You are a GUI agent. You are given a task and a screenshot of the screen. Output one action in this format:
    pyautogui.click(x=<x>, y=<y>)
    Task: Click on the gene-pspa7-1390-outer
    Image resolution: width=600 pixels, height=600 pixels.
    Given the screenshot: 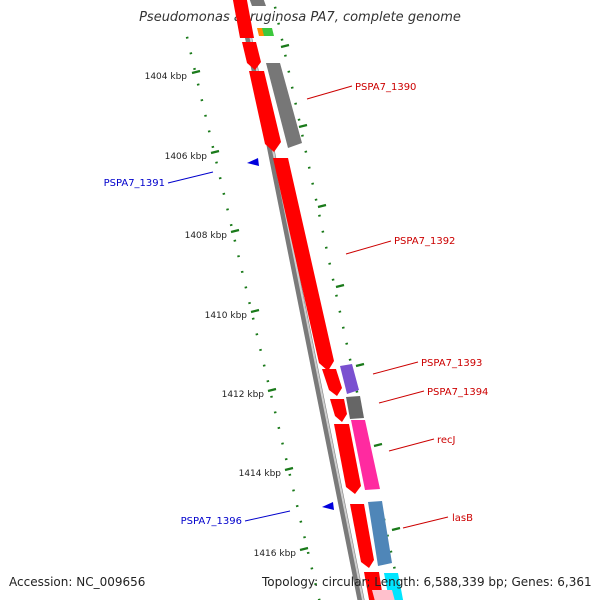 What is the action you would take?
    pyautogui.click(x=284, y=105)
    